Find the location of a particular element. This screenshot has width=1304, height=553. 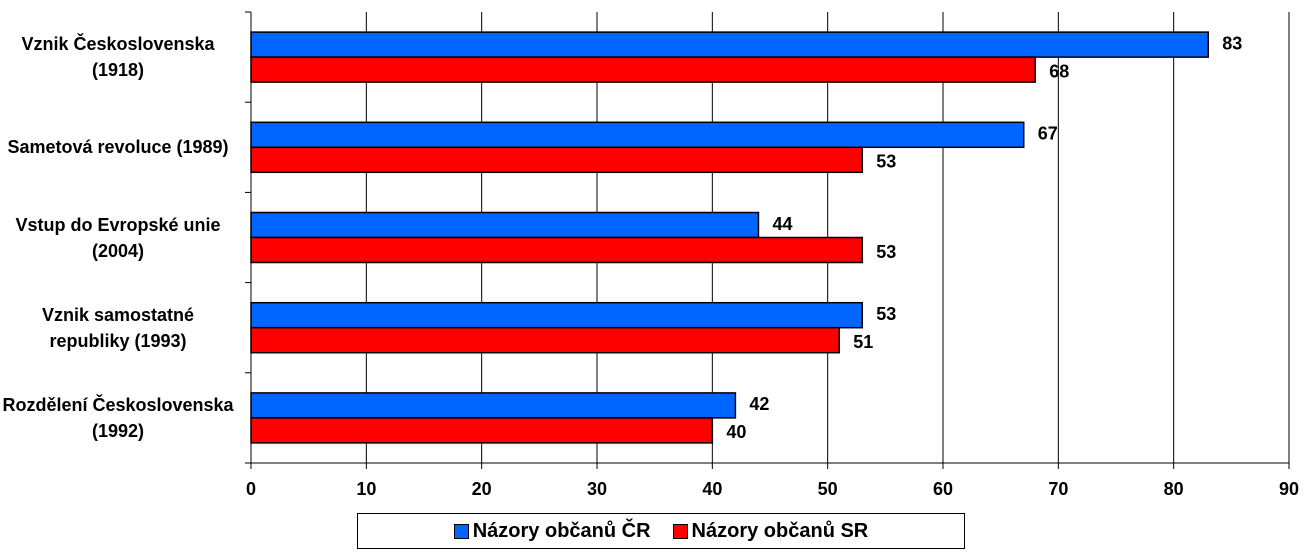

legend: Názory občanů ČR Názory občanů SR is located at coordinates (661, 531).